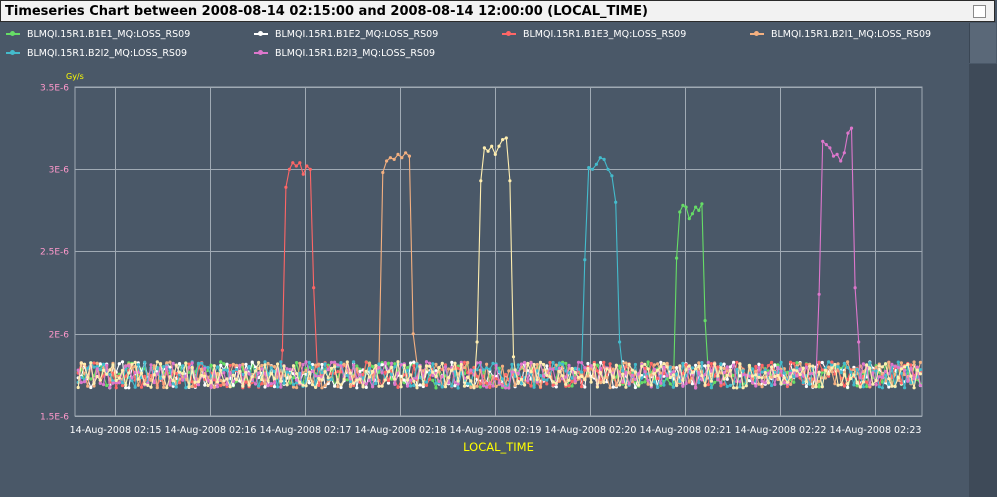 Image resolution: width=997 pixels, height=497 pixels. Describe the element at coordinates (355, 53) in the screenshot. I see `legend-label: BLMQI.15R1.B2I3_MQ:LOSS_RS09` at that location.